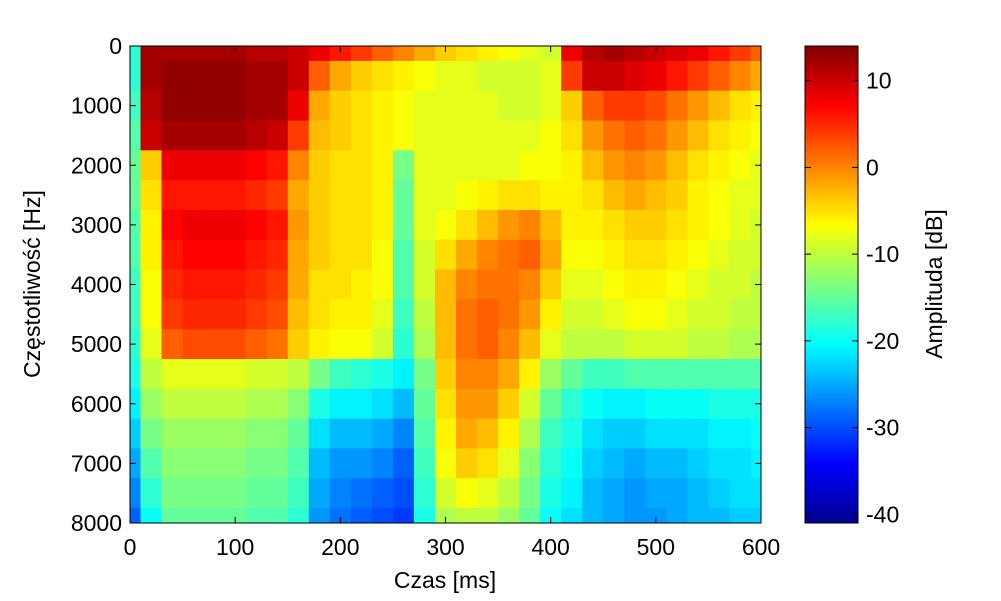 This screenshot has height=601, width=1001. I want to click on y-tick-label: 6000, so click(96, 404).